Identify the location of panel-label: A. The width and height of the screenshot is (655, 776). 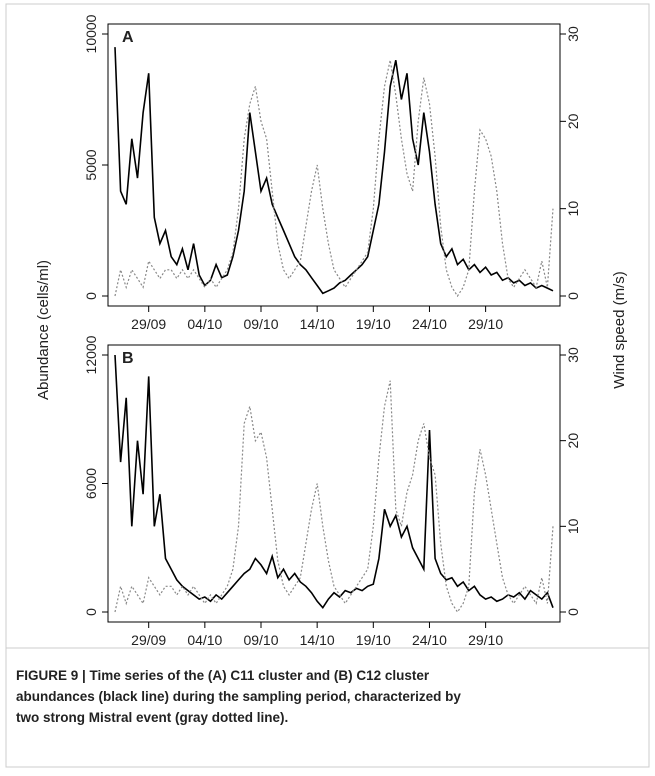
(128, 37).